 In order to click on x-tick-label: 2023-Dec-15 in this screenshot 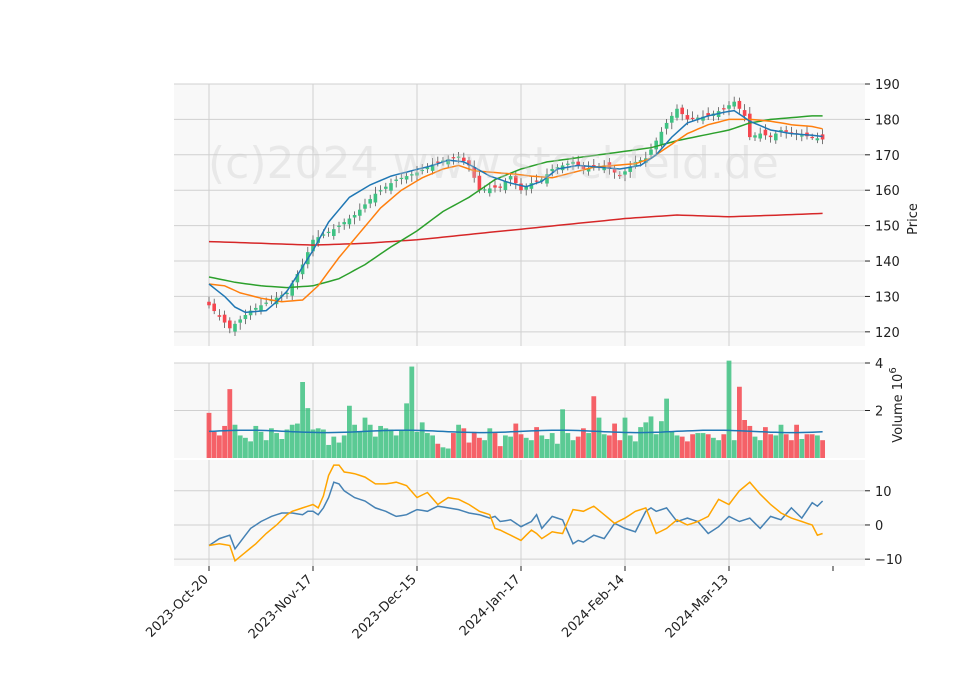, I will do `click(385, 607)`.